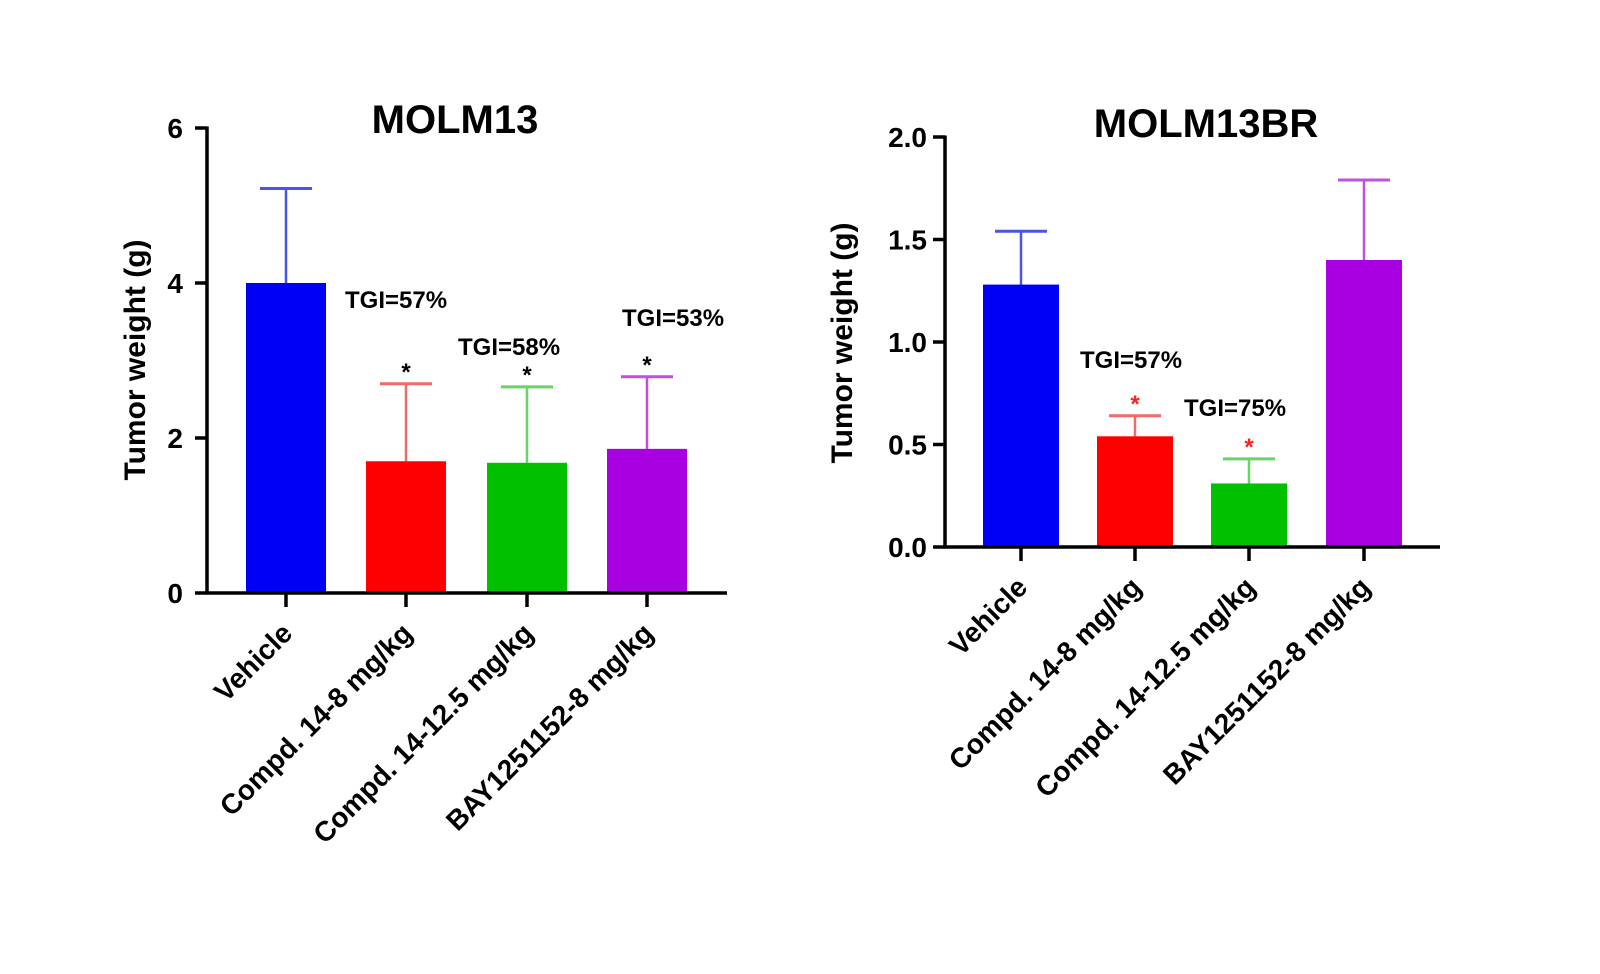 Image resolution: width=1600 pixels, height=974 pixels. Describe the element at coordinates (1235, 408) in the screenshot. I see `tgi-annotation: TGI=75%` at that location.